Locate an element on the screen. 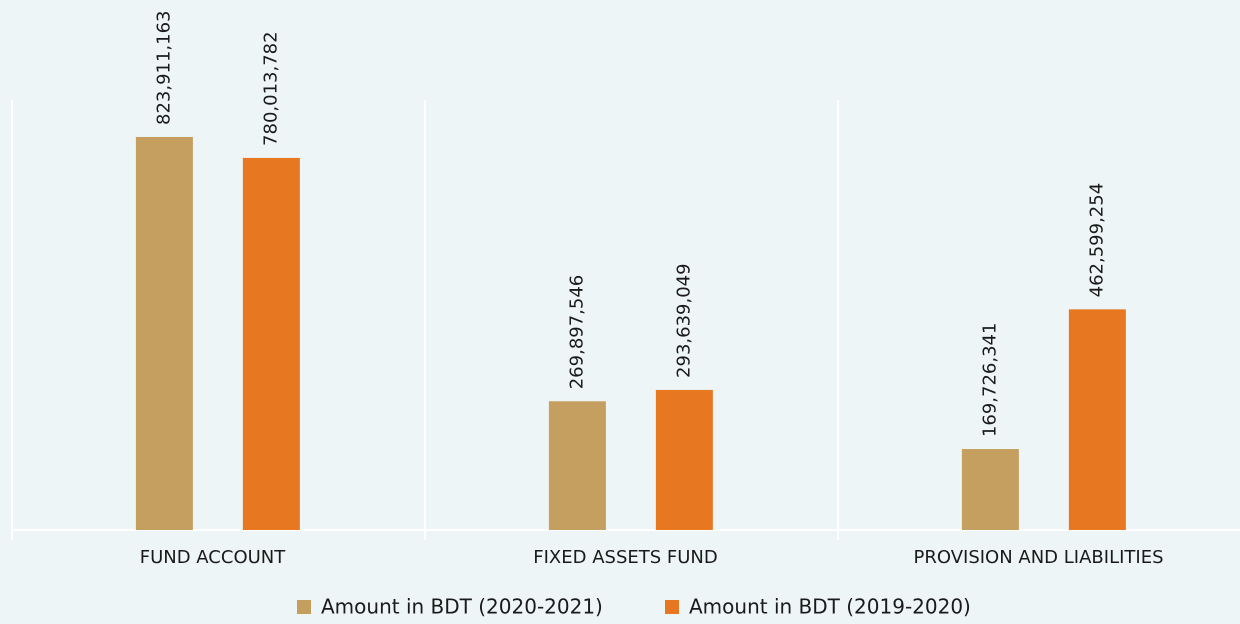  value-label: 823,911,163 is located at coordinates (163, 67).